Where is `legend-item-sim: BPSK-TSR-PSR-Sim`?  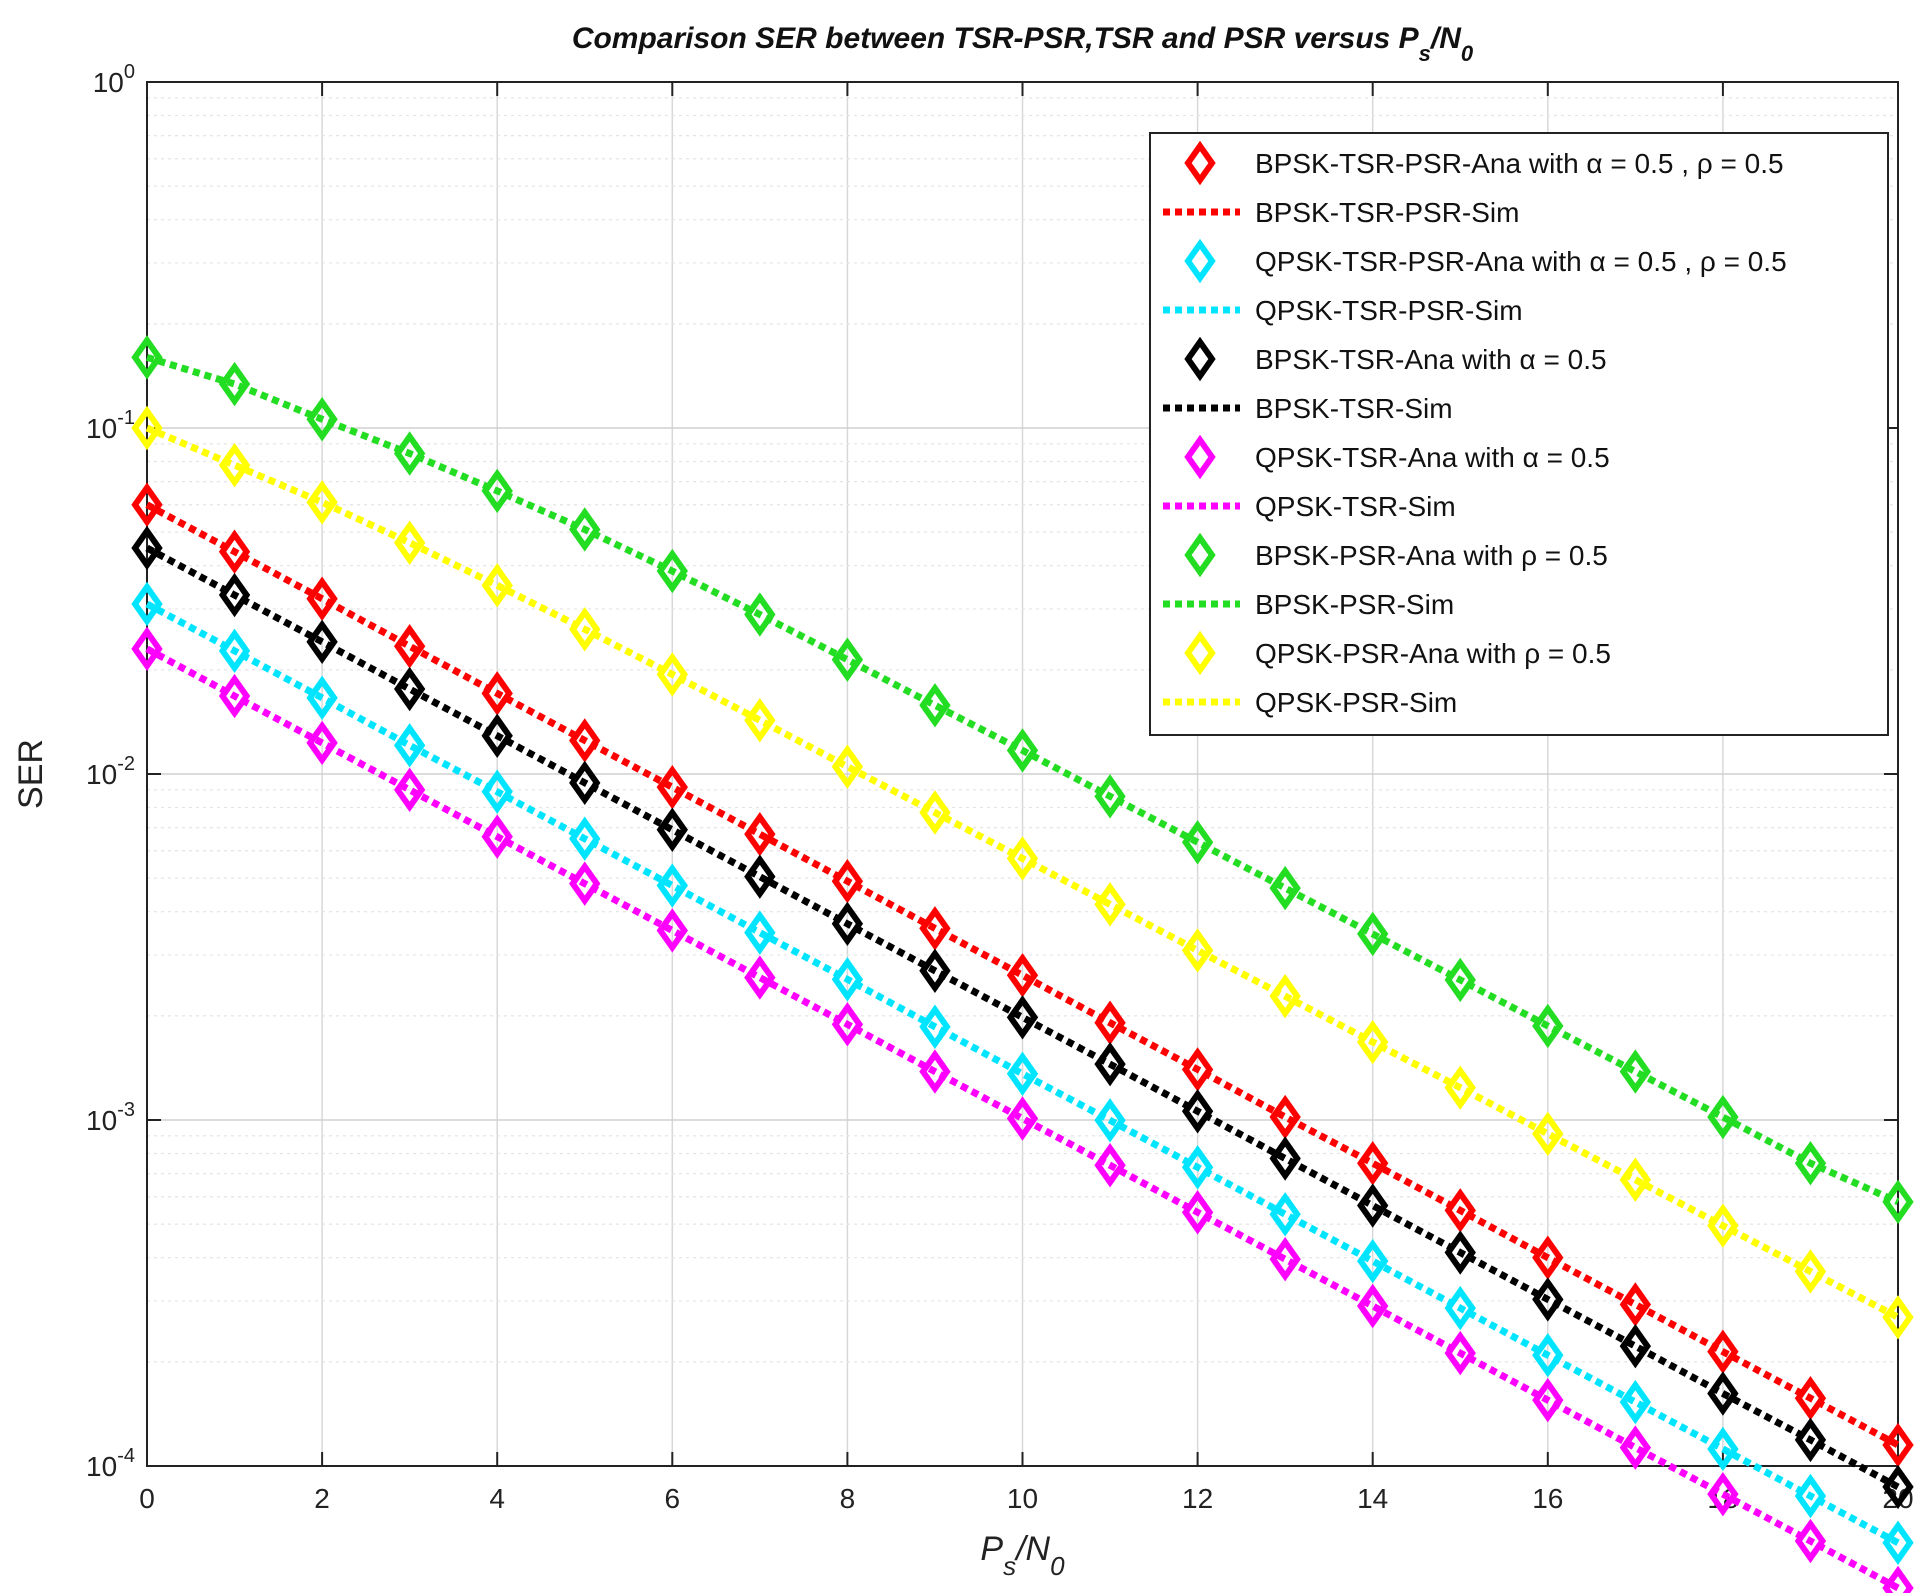
legend-item-sim: BPSK-TSR-PSR-Sim is located at coordinates (1341, 212).